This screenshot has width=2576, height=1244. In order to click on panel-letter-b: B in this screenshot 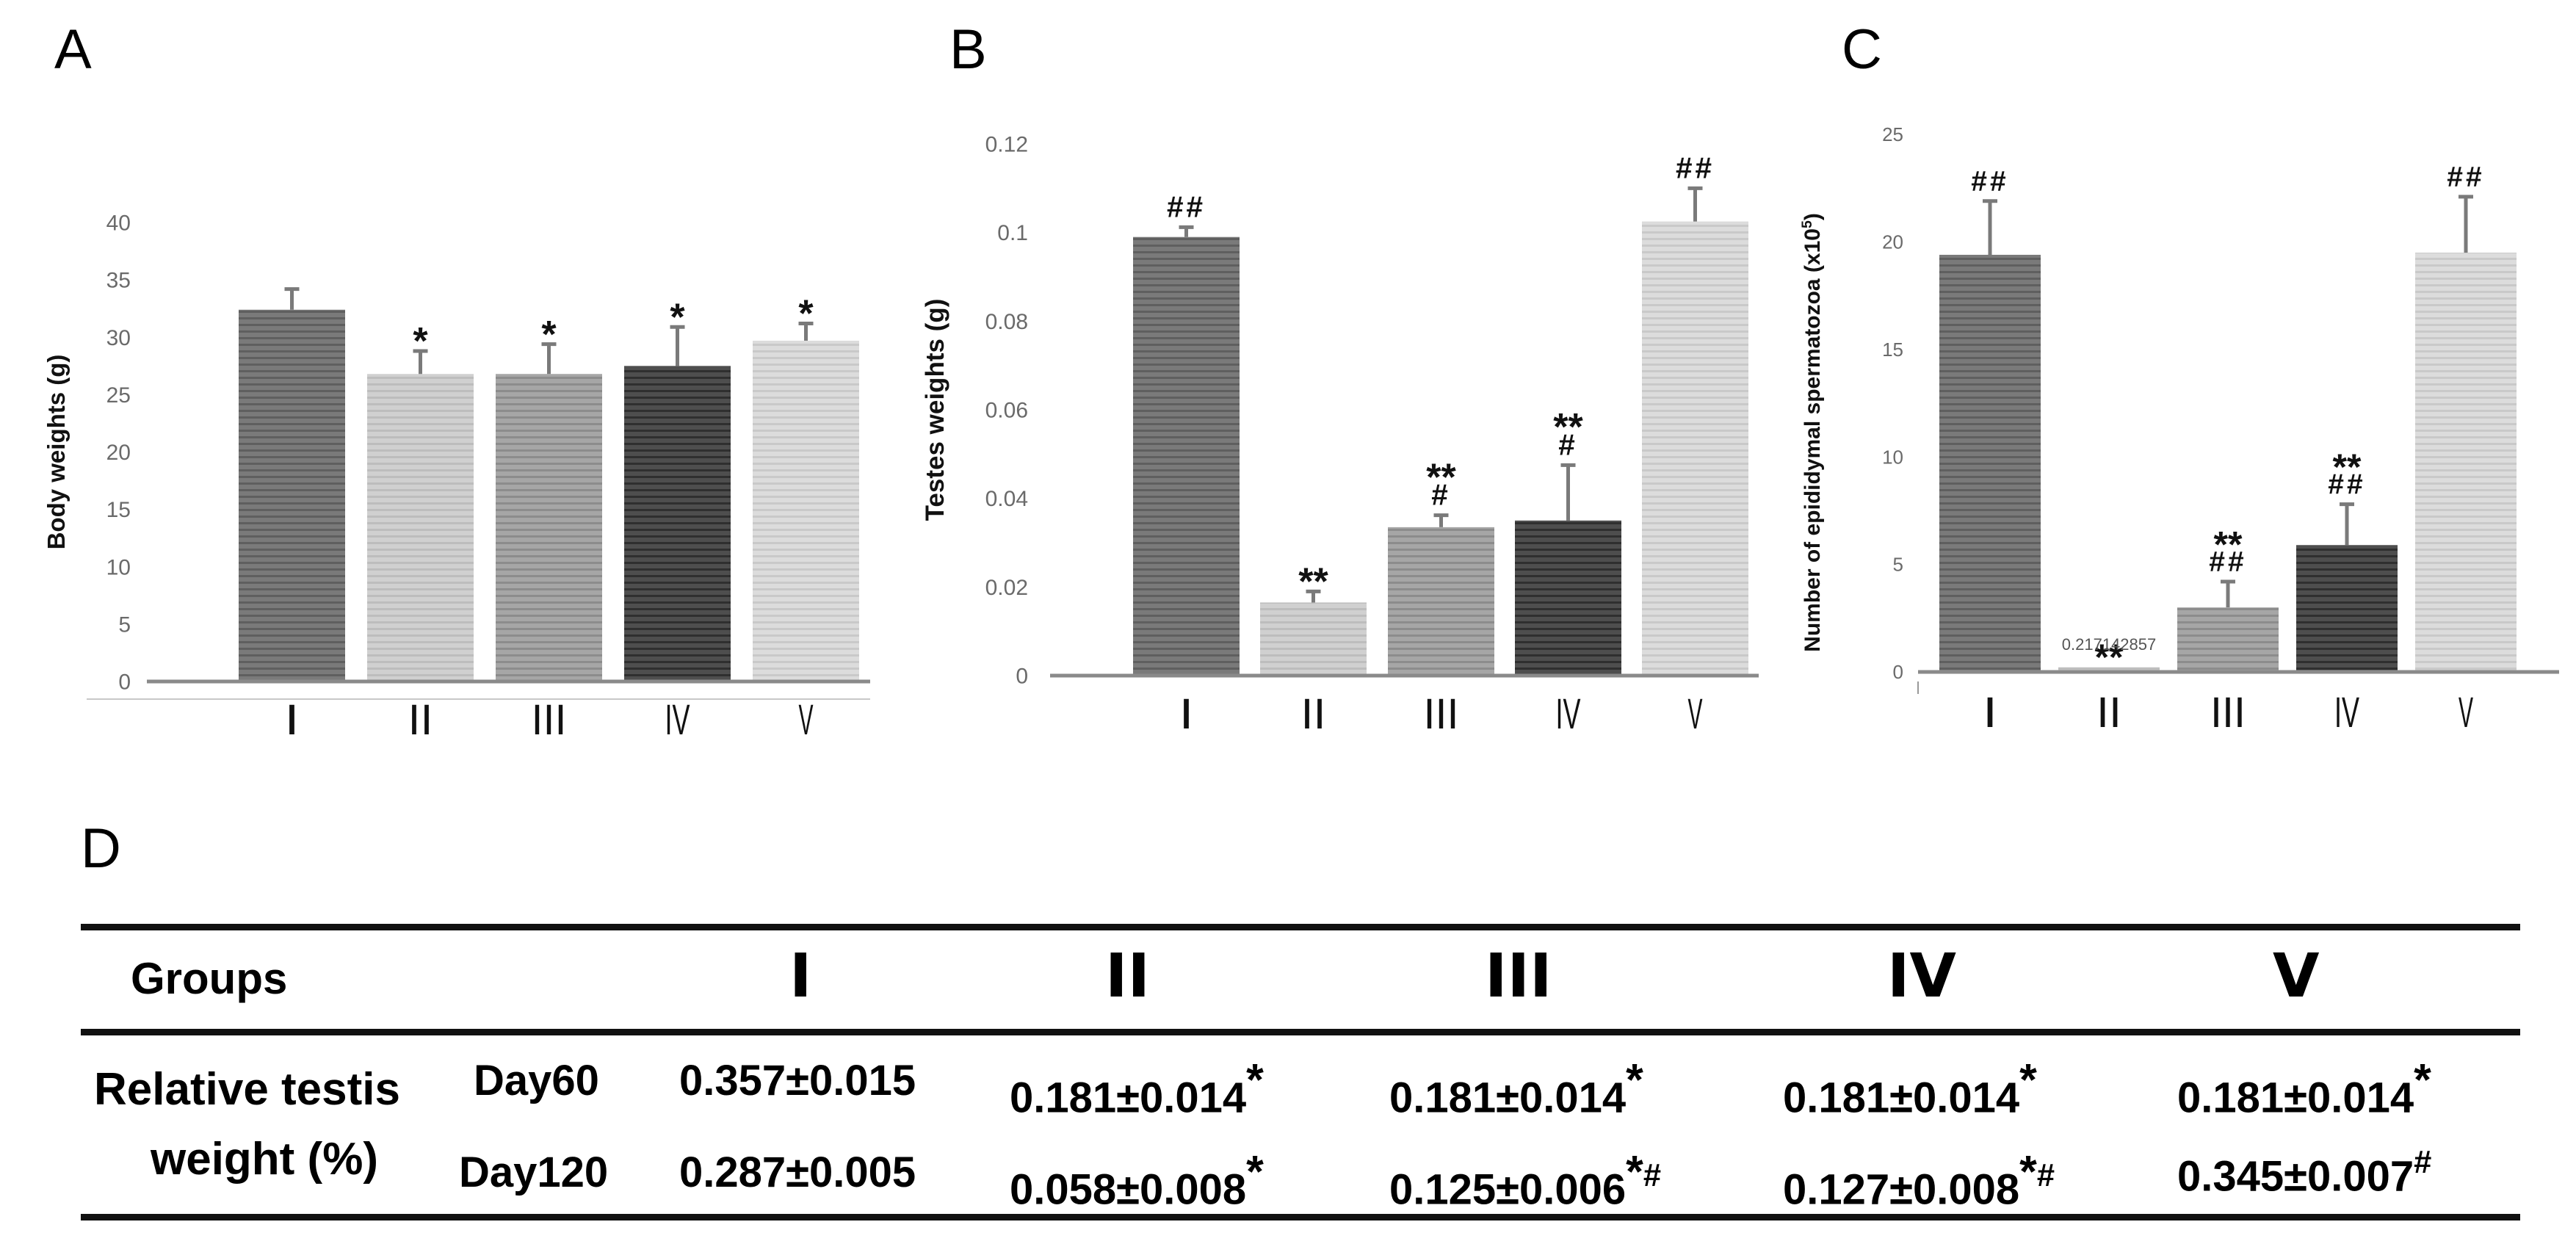, I will do `click(968, 50)`.